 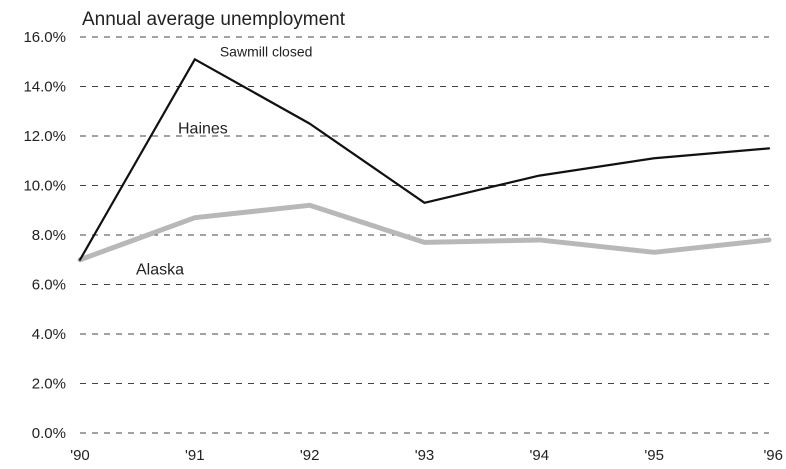 I want to click on series-label-alaska: Alaska, so click(x=160, y=270).